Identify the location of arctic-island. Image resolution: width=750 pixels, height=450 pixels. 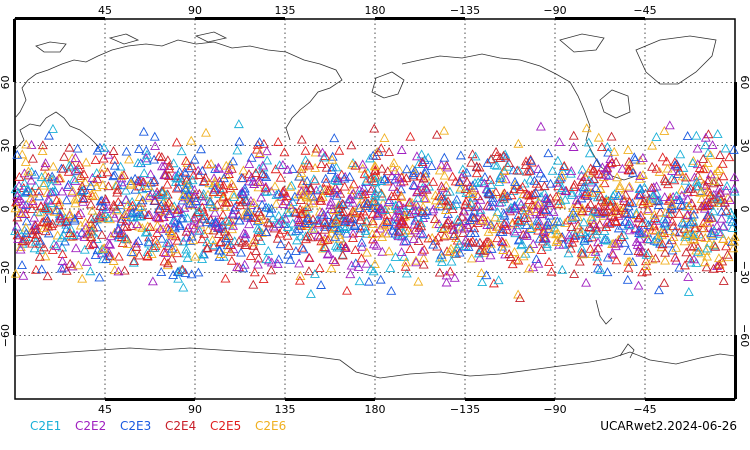
(124, 39).